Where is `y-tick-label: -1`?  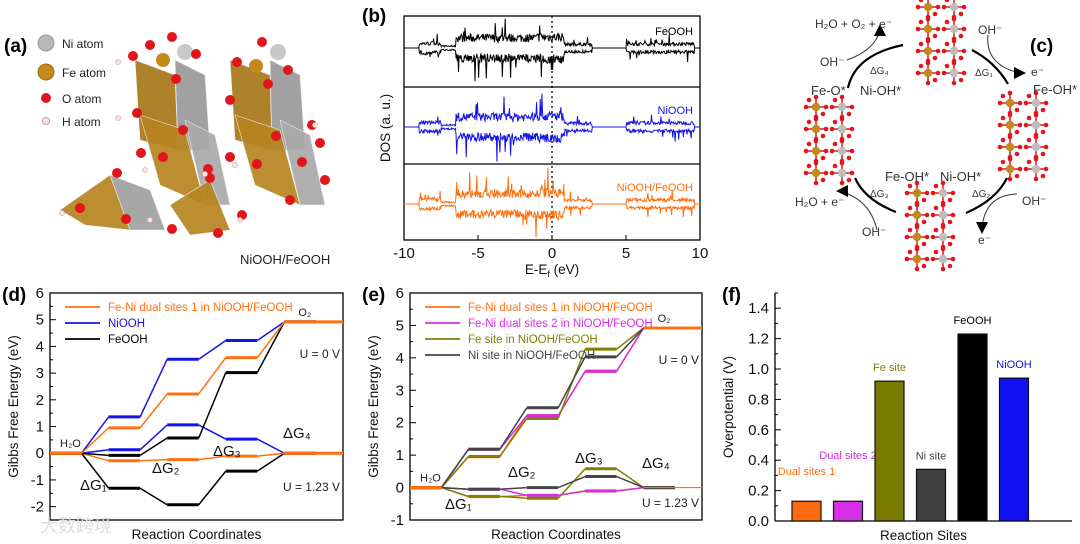
y-tick-label: -1 is located at coordinates (37, 480).